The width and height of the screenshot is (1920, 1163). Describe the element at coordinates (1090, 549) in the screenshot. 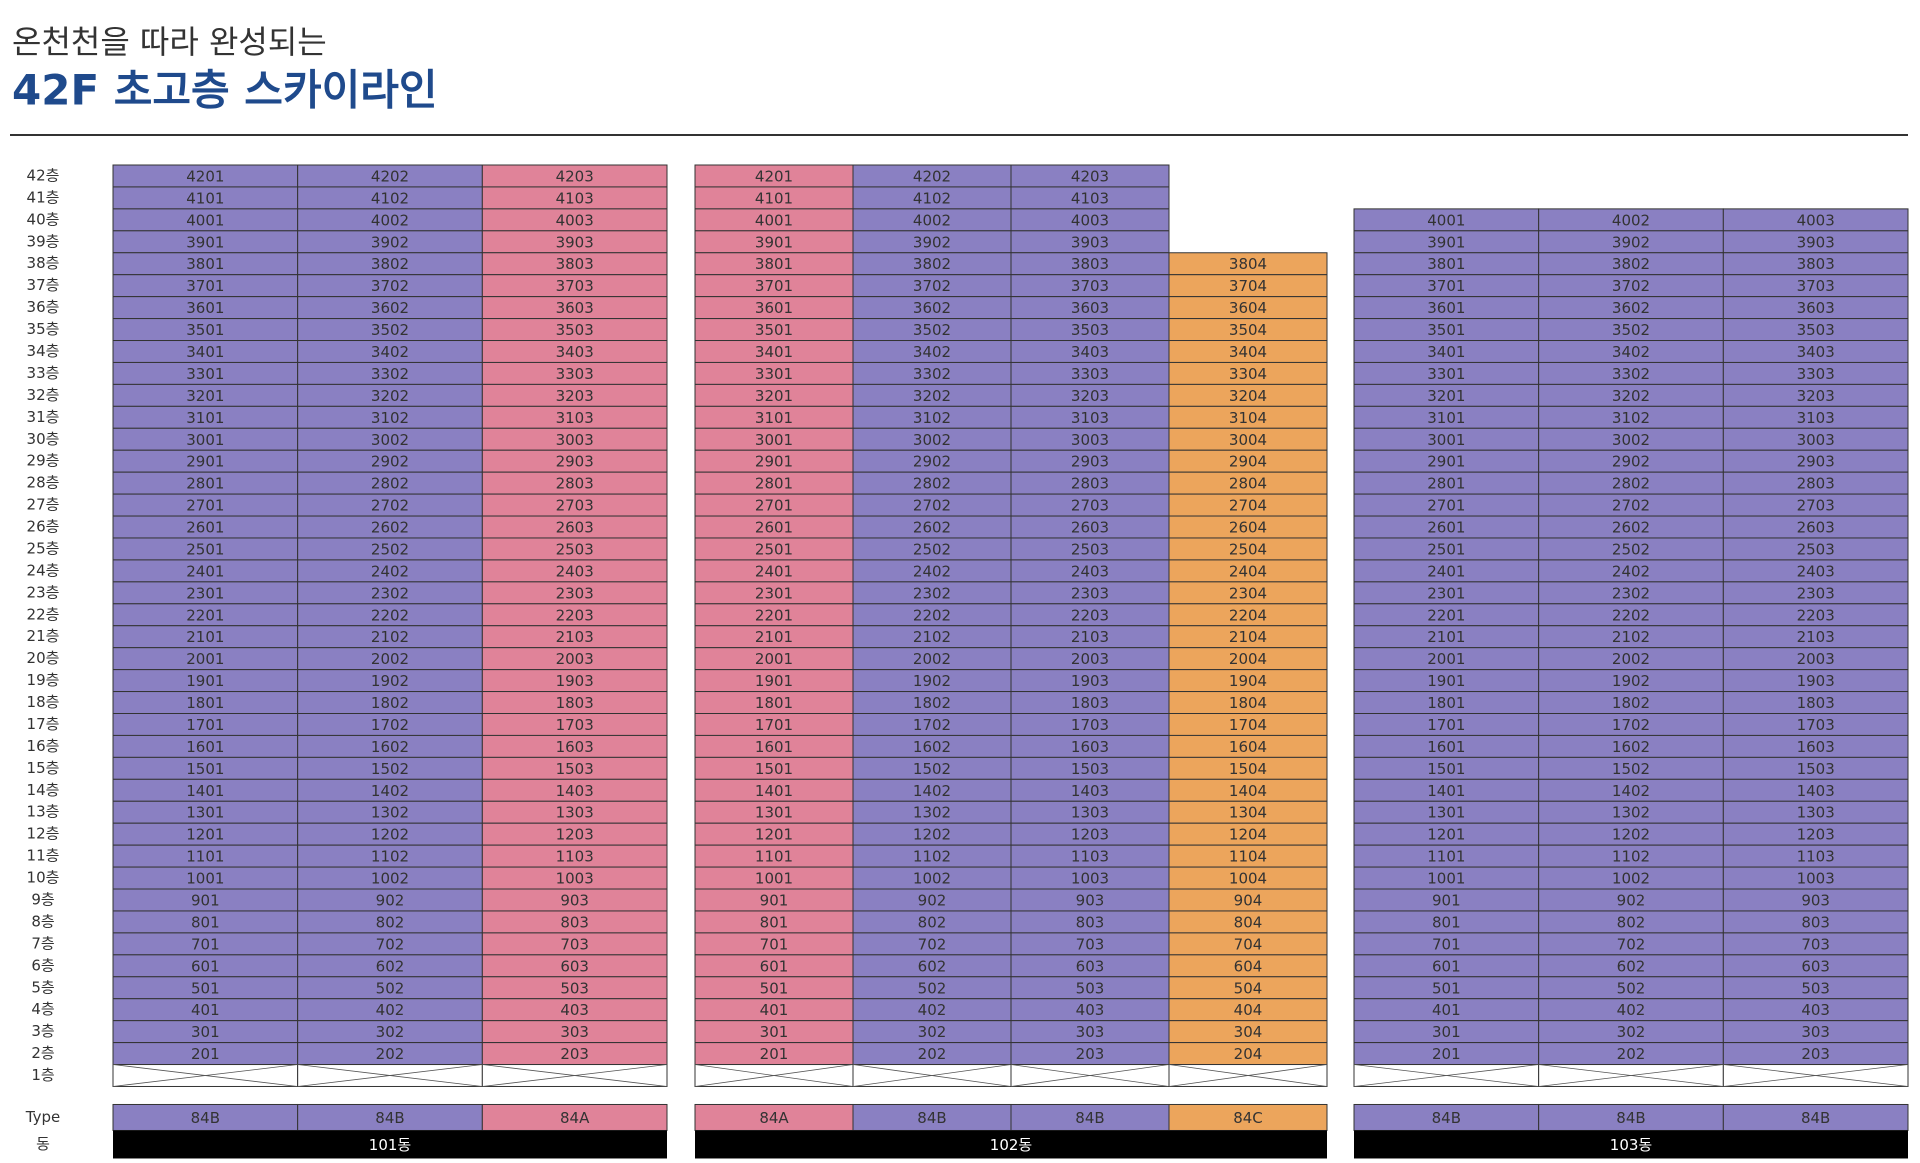

I see `unit-number: 2503` at that location.